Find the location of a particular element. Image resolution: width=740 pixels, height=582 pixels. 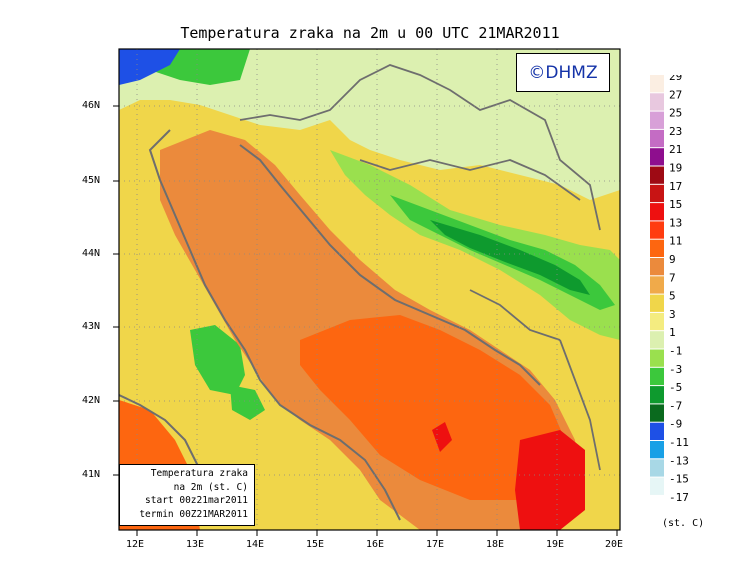

legend-label: 5 is located at coordinates (672, 296).